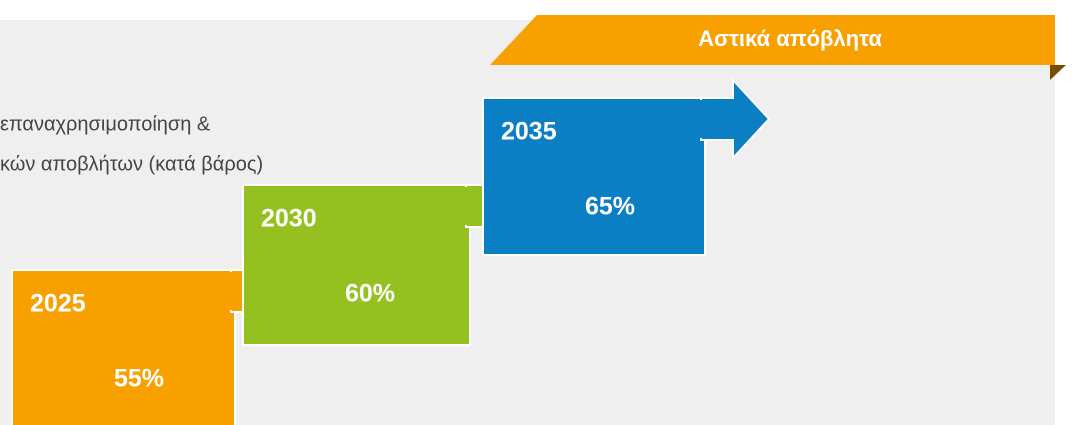  I want to click on description-line: επαναχρησιμοποίηση &, so click(105, 124).